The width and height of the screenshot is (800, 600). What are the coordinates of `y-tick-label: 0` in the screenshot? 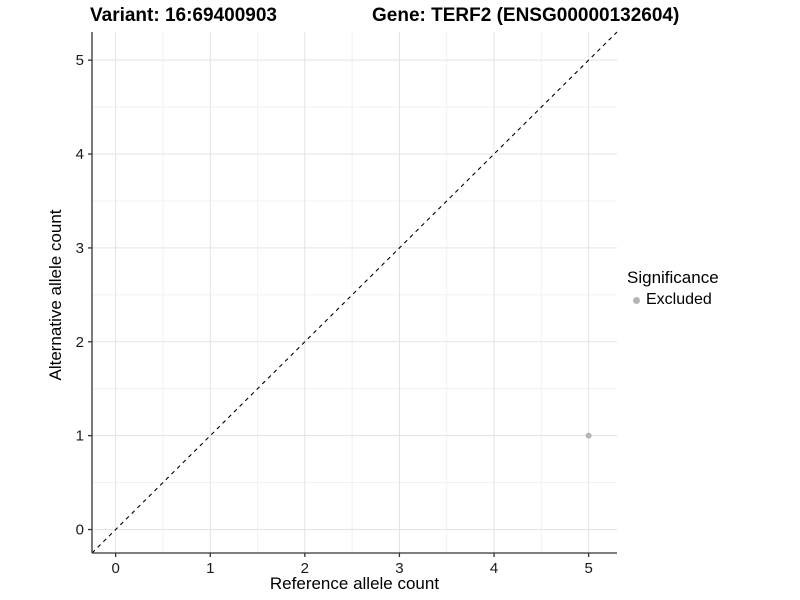 It's located at (80, 530).